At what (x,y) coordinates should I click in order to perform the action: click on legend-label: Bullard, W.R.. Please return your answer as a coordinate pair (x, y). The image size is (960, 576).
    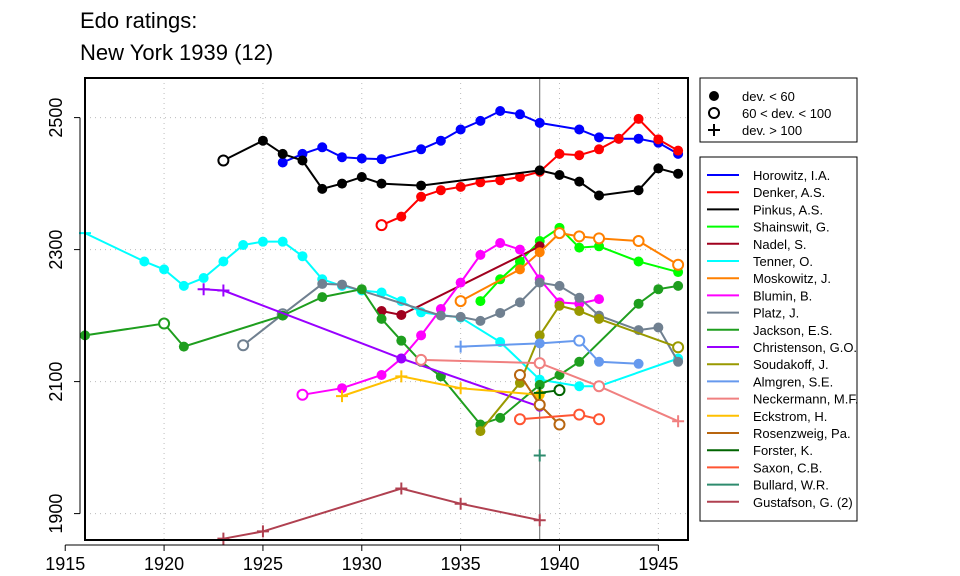
    Looking at the image, I should click on (791, 485).